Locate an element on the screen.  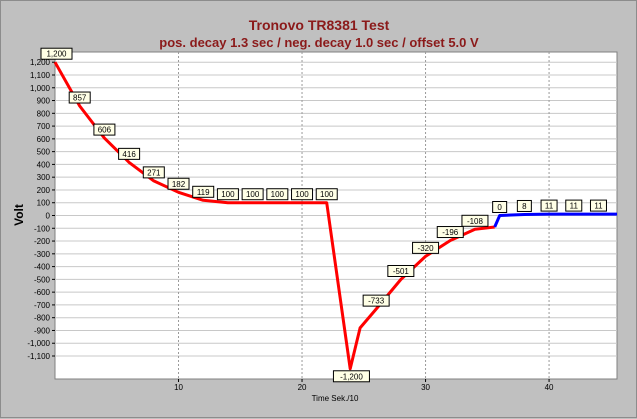
y-tick-label: 1,000 is located at coordinates (40, 88).